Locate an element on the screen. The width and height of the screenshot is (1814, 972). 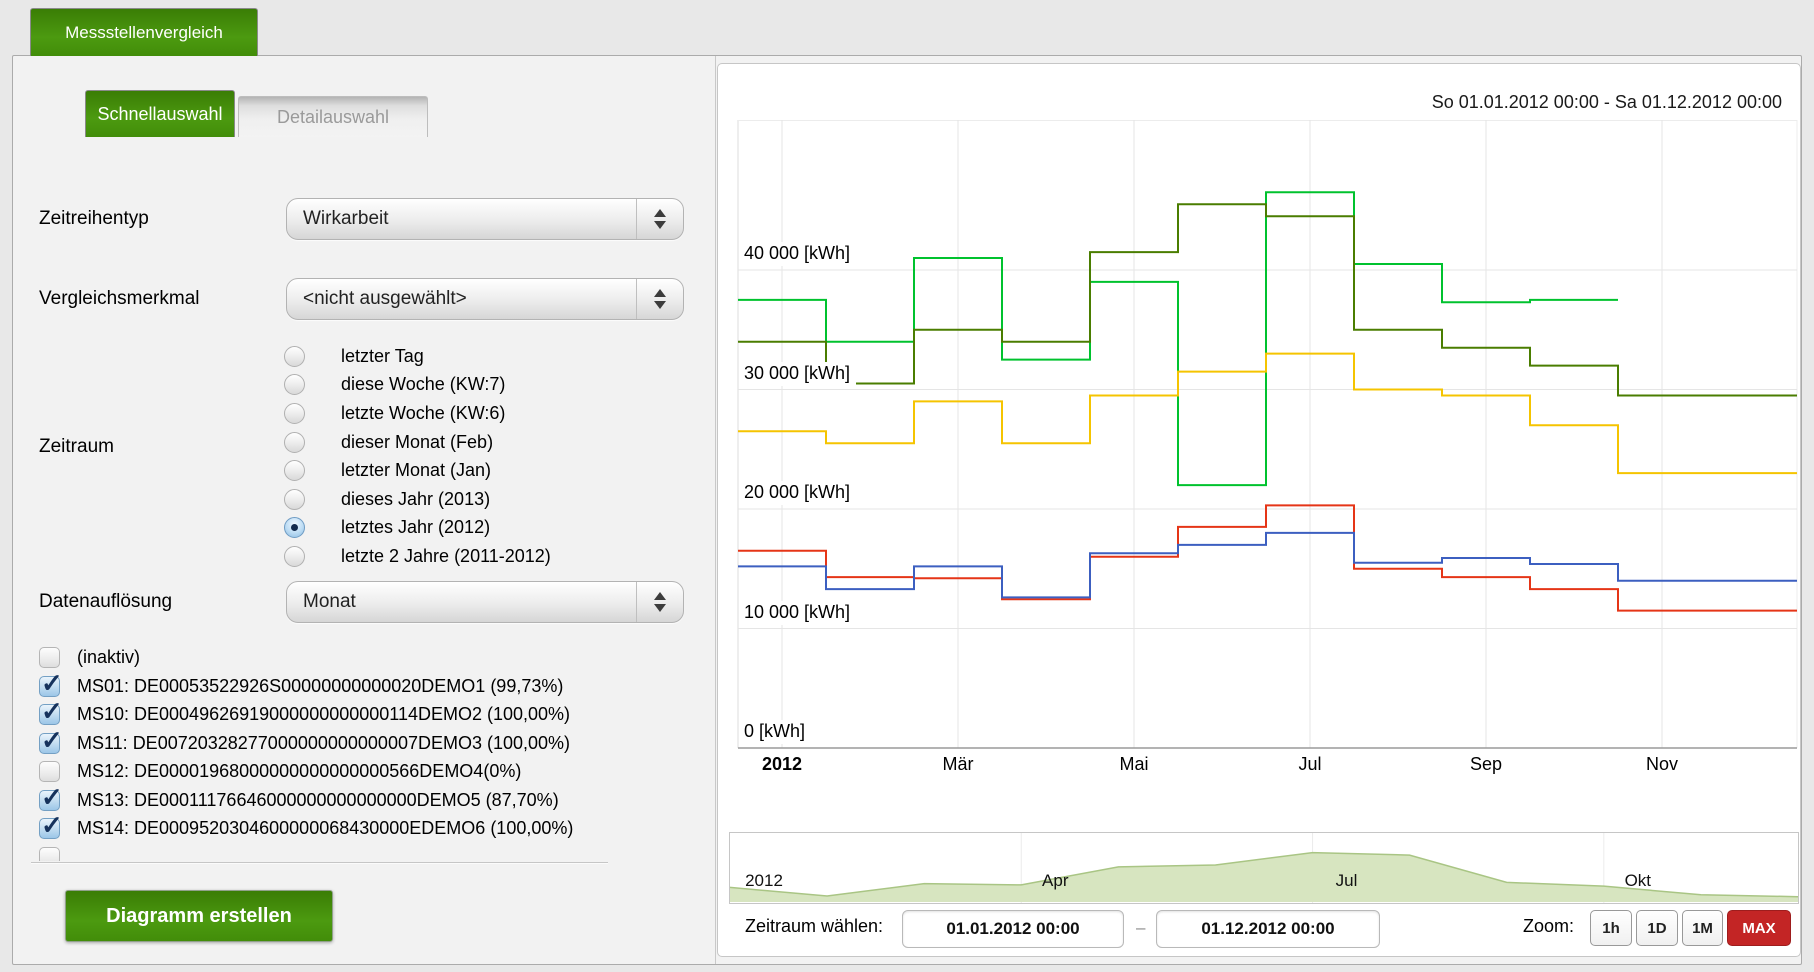
zoom-max-label: MAX is located at coordinates (1759, 928).